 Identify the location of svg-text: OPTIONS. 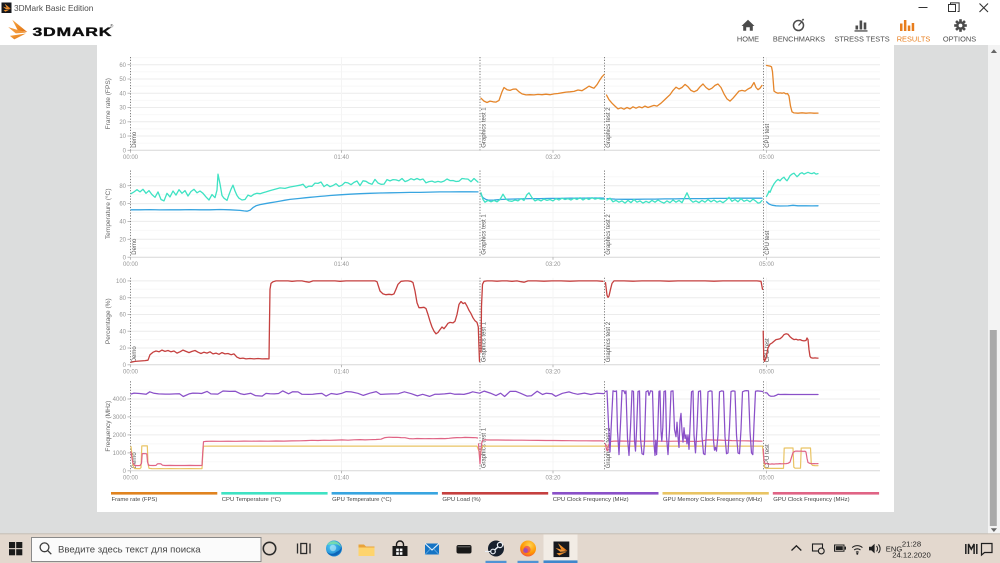
(959, 39).